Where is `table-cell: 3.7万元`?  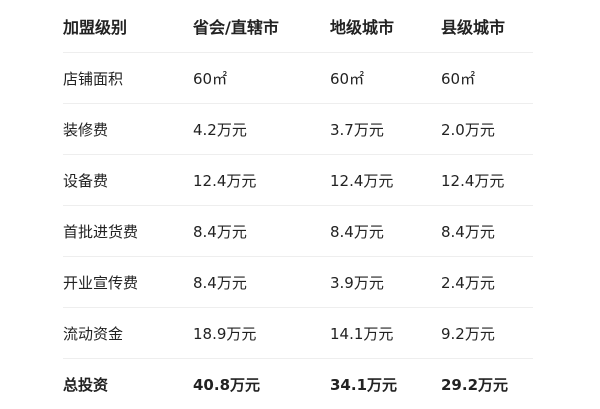
table-cell: 3.7万元 is located at coordinates (385, 129).